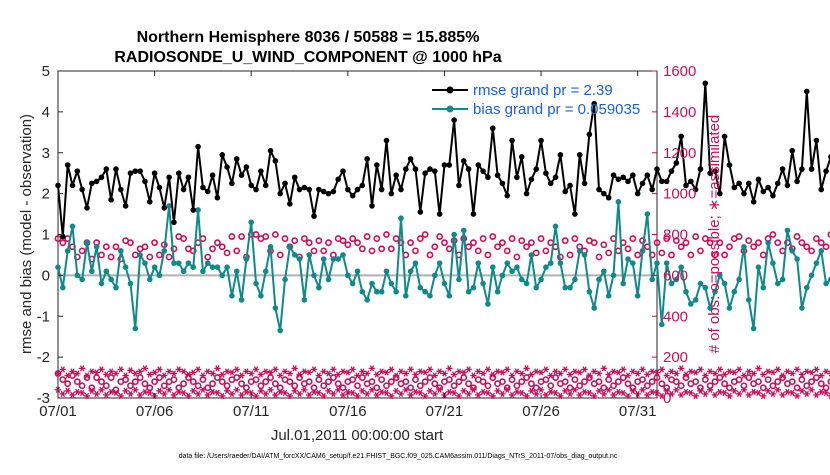 The width and height of the screenshot is (830, 475). I want to click on y-left-tick-label: 5, so click(46, 71).